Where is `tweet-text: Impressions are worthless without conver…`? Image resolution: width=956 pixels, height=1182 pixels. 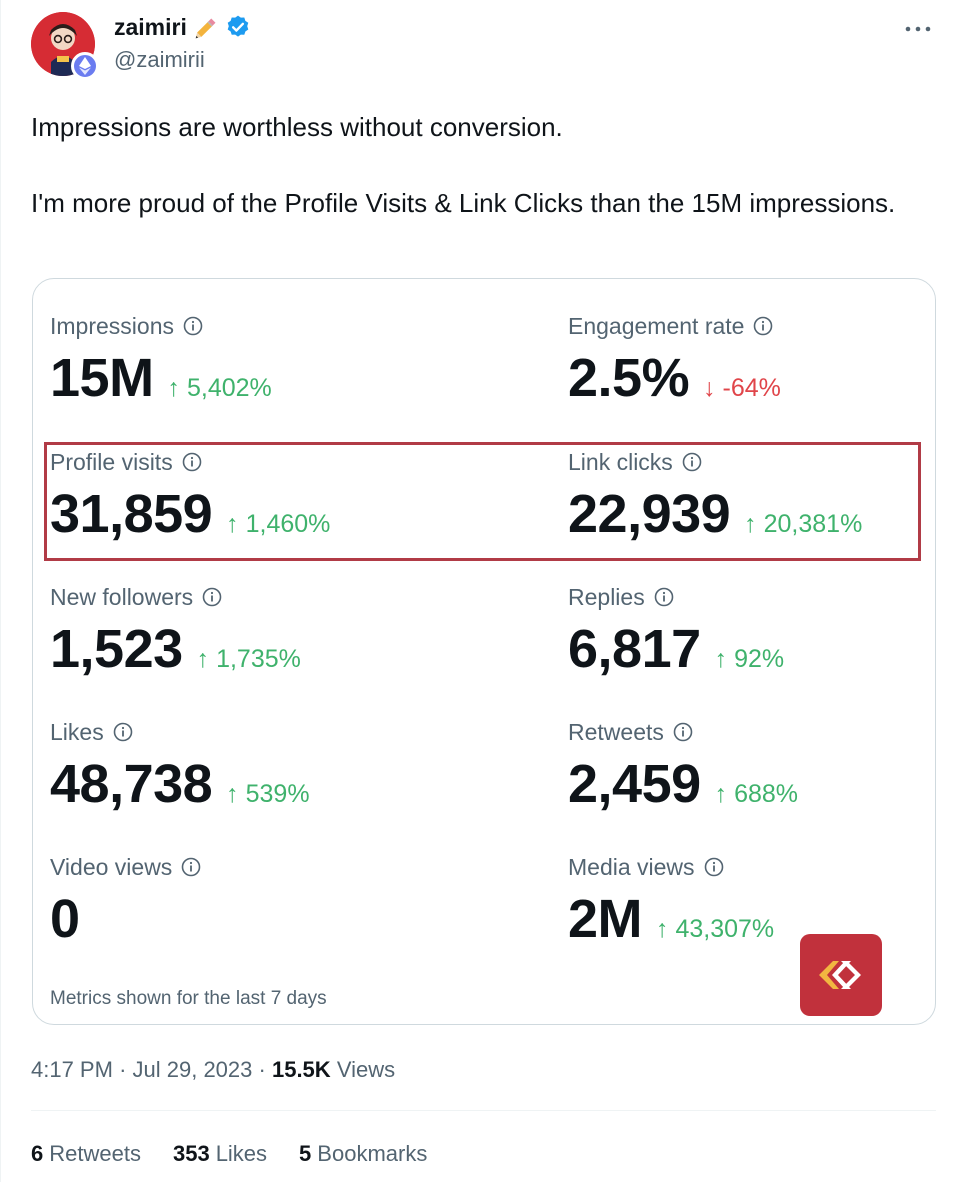 tweet-text: Impressions are worthless without conver… is located at coordinates (471, 165).